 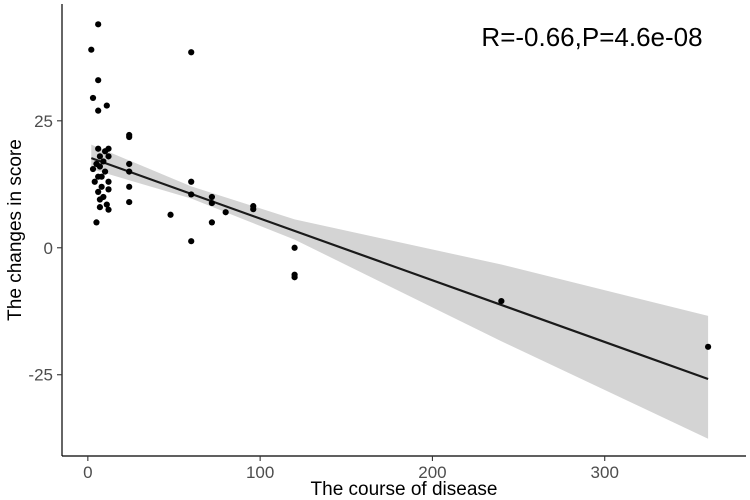 I want to click on y-axis-title: The changes in score, so click(x=15, y=230).